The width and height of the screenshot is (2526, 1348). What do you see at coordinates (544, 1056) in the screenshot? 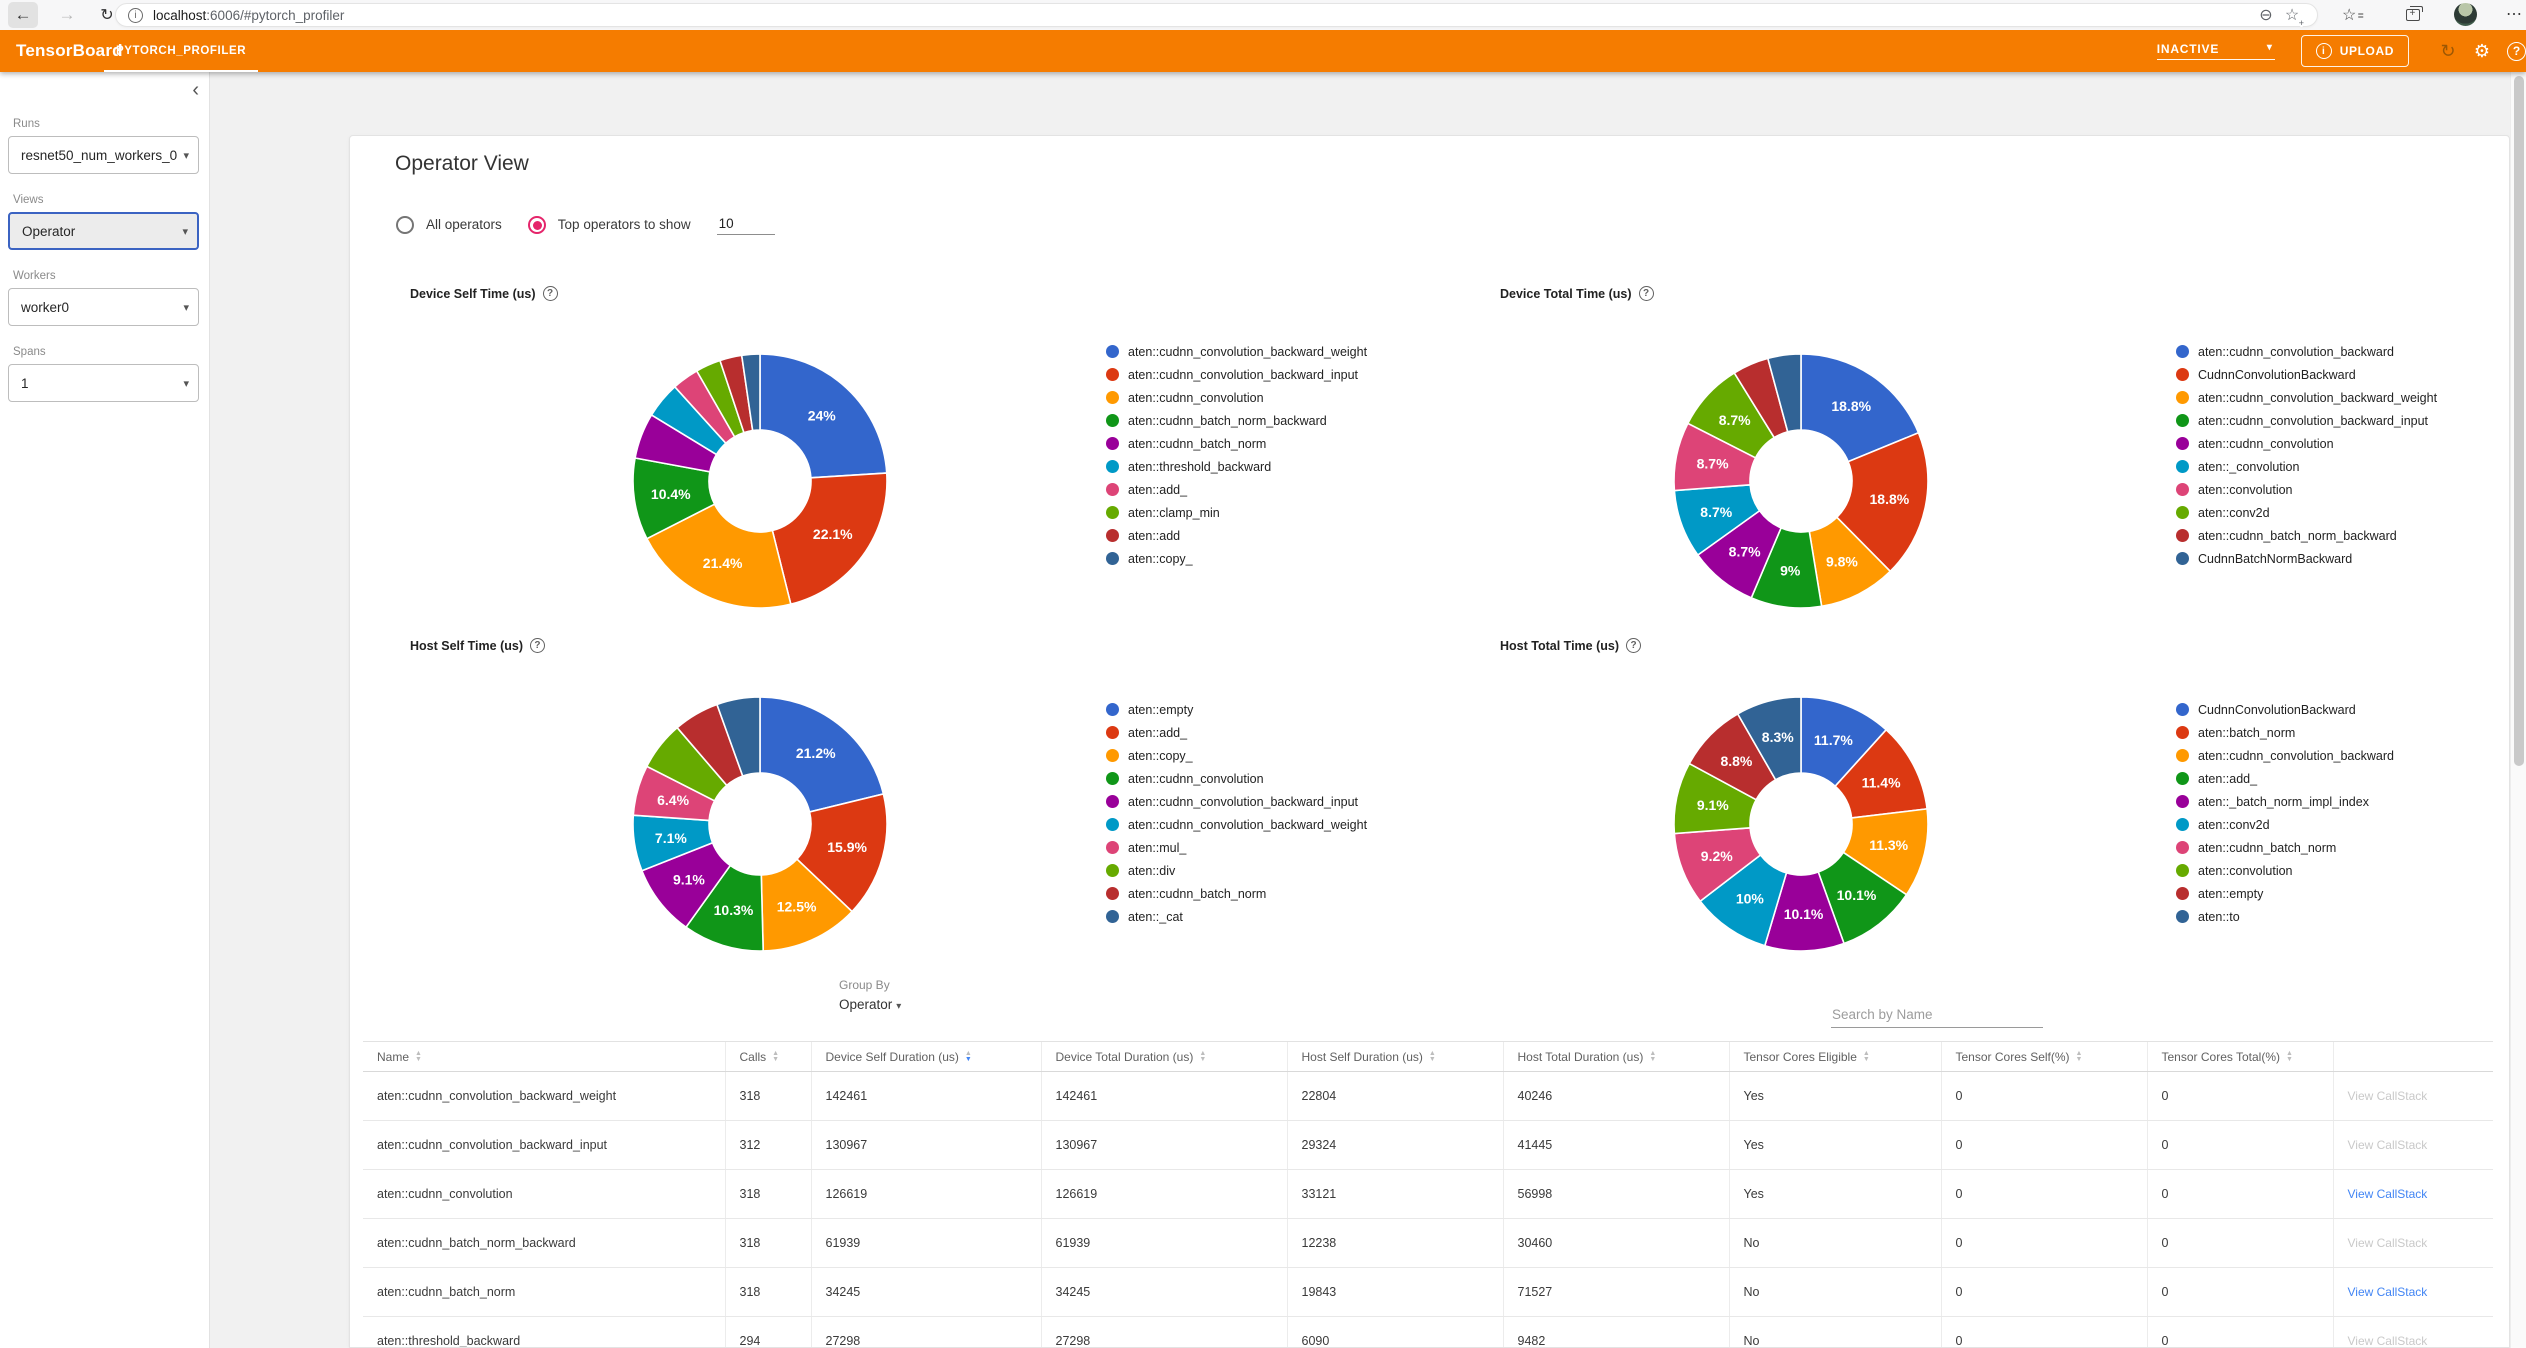
I see `column-header: Name ▲ ▼` at bounding box center [544, 1056].